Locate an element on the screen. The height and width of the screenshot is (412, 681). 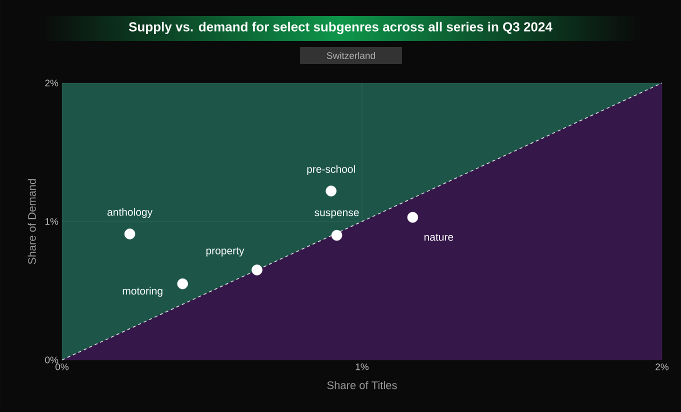
chart-title: Supply vs. demand for select subgenres across all series in Q3 2024 is located at coordinates (340, 28).